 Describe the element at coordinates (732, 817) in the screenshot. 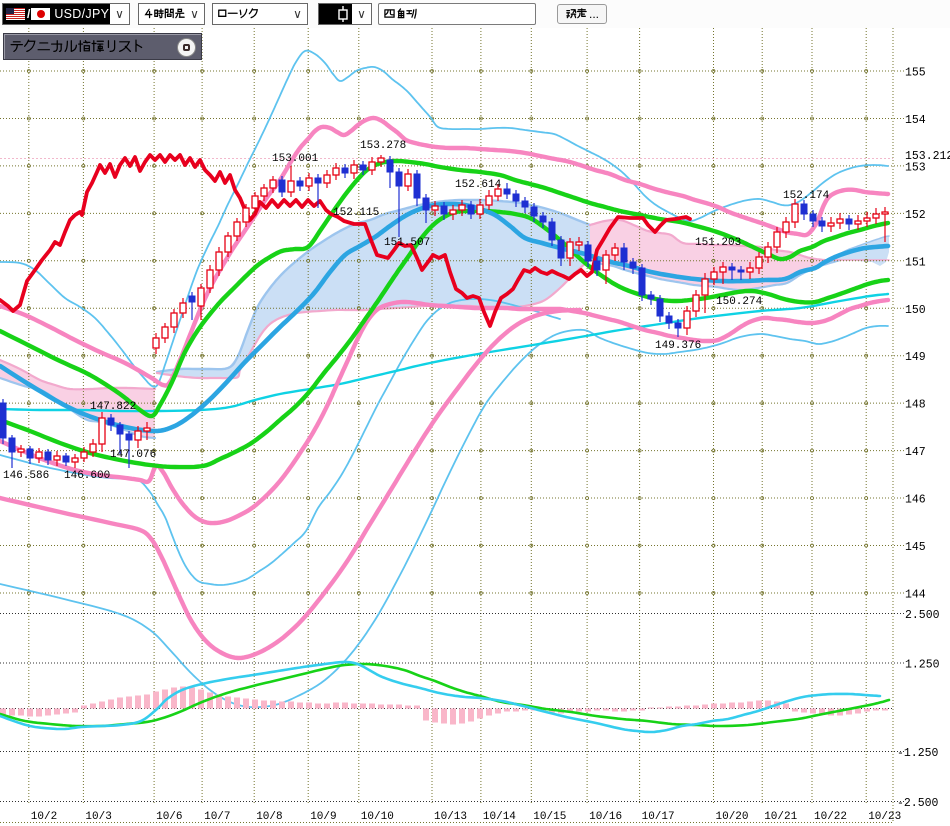

I see `svg-text: 10/20` at that location.